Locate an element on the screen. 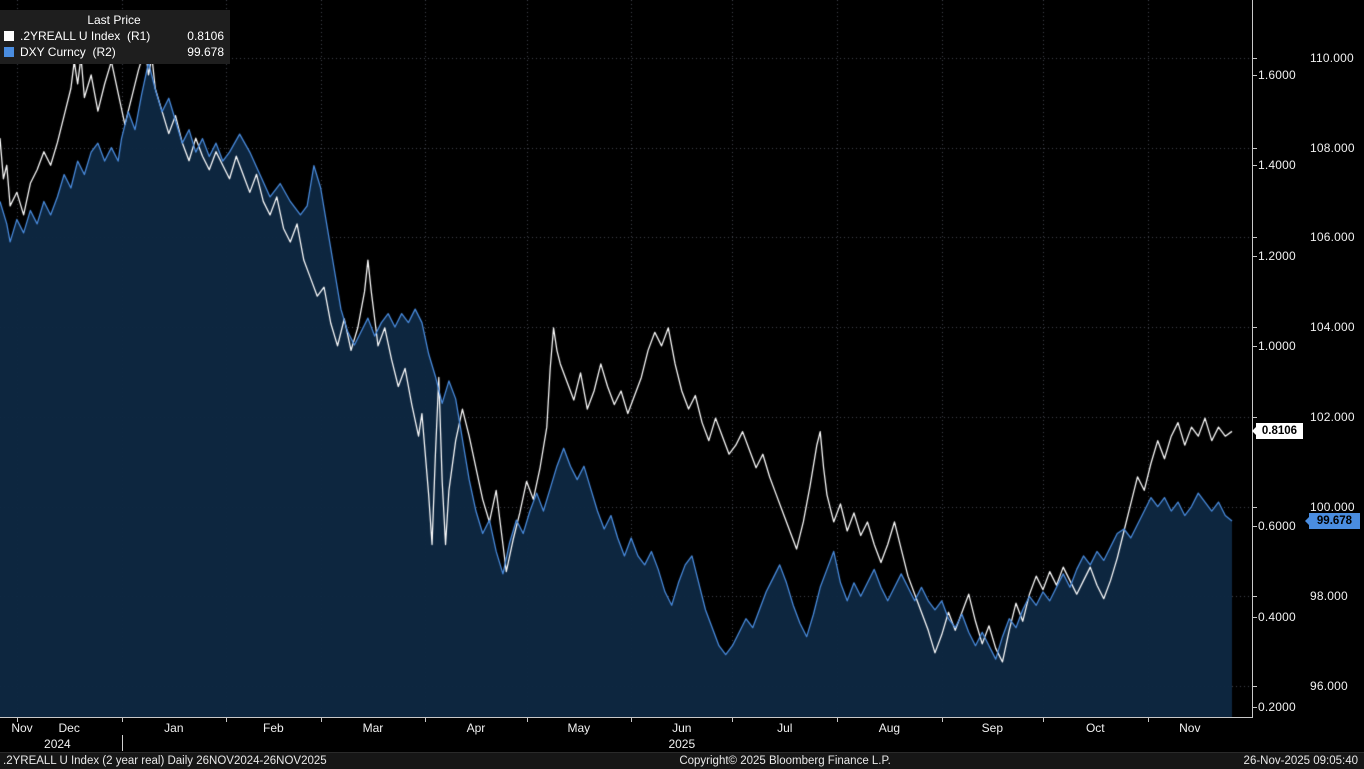  r2-tick-label: 98.000 is located at coordinates (1329, 596).